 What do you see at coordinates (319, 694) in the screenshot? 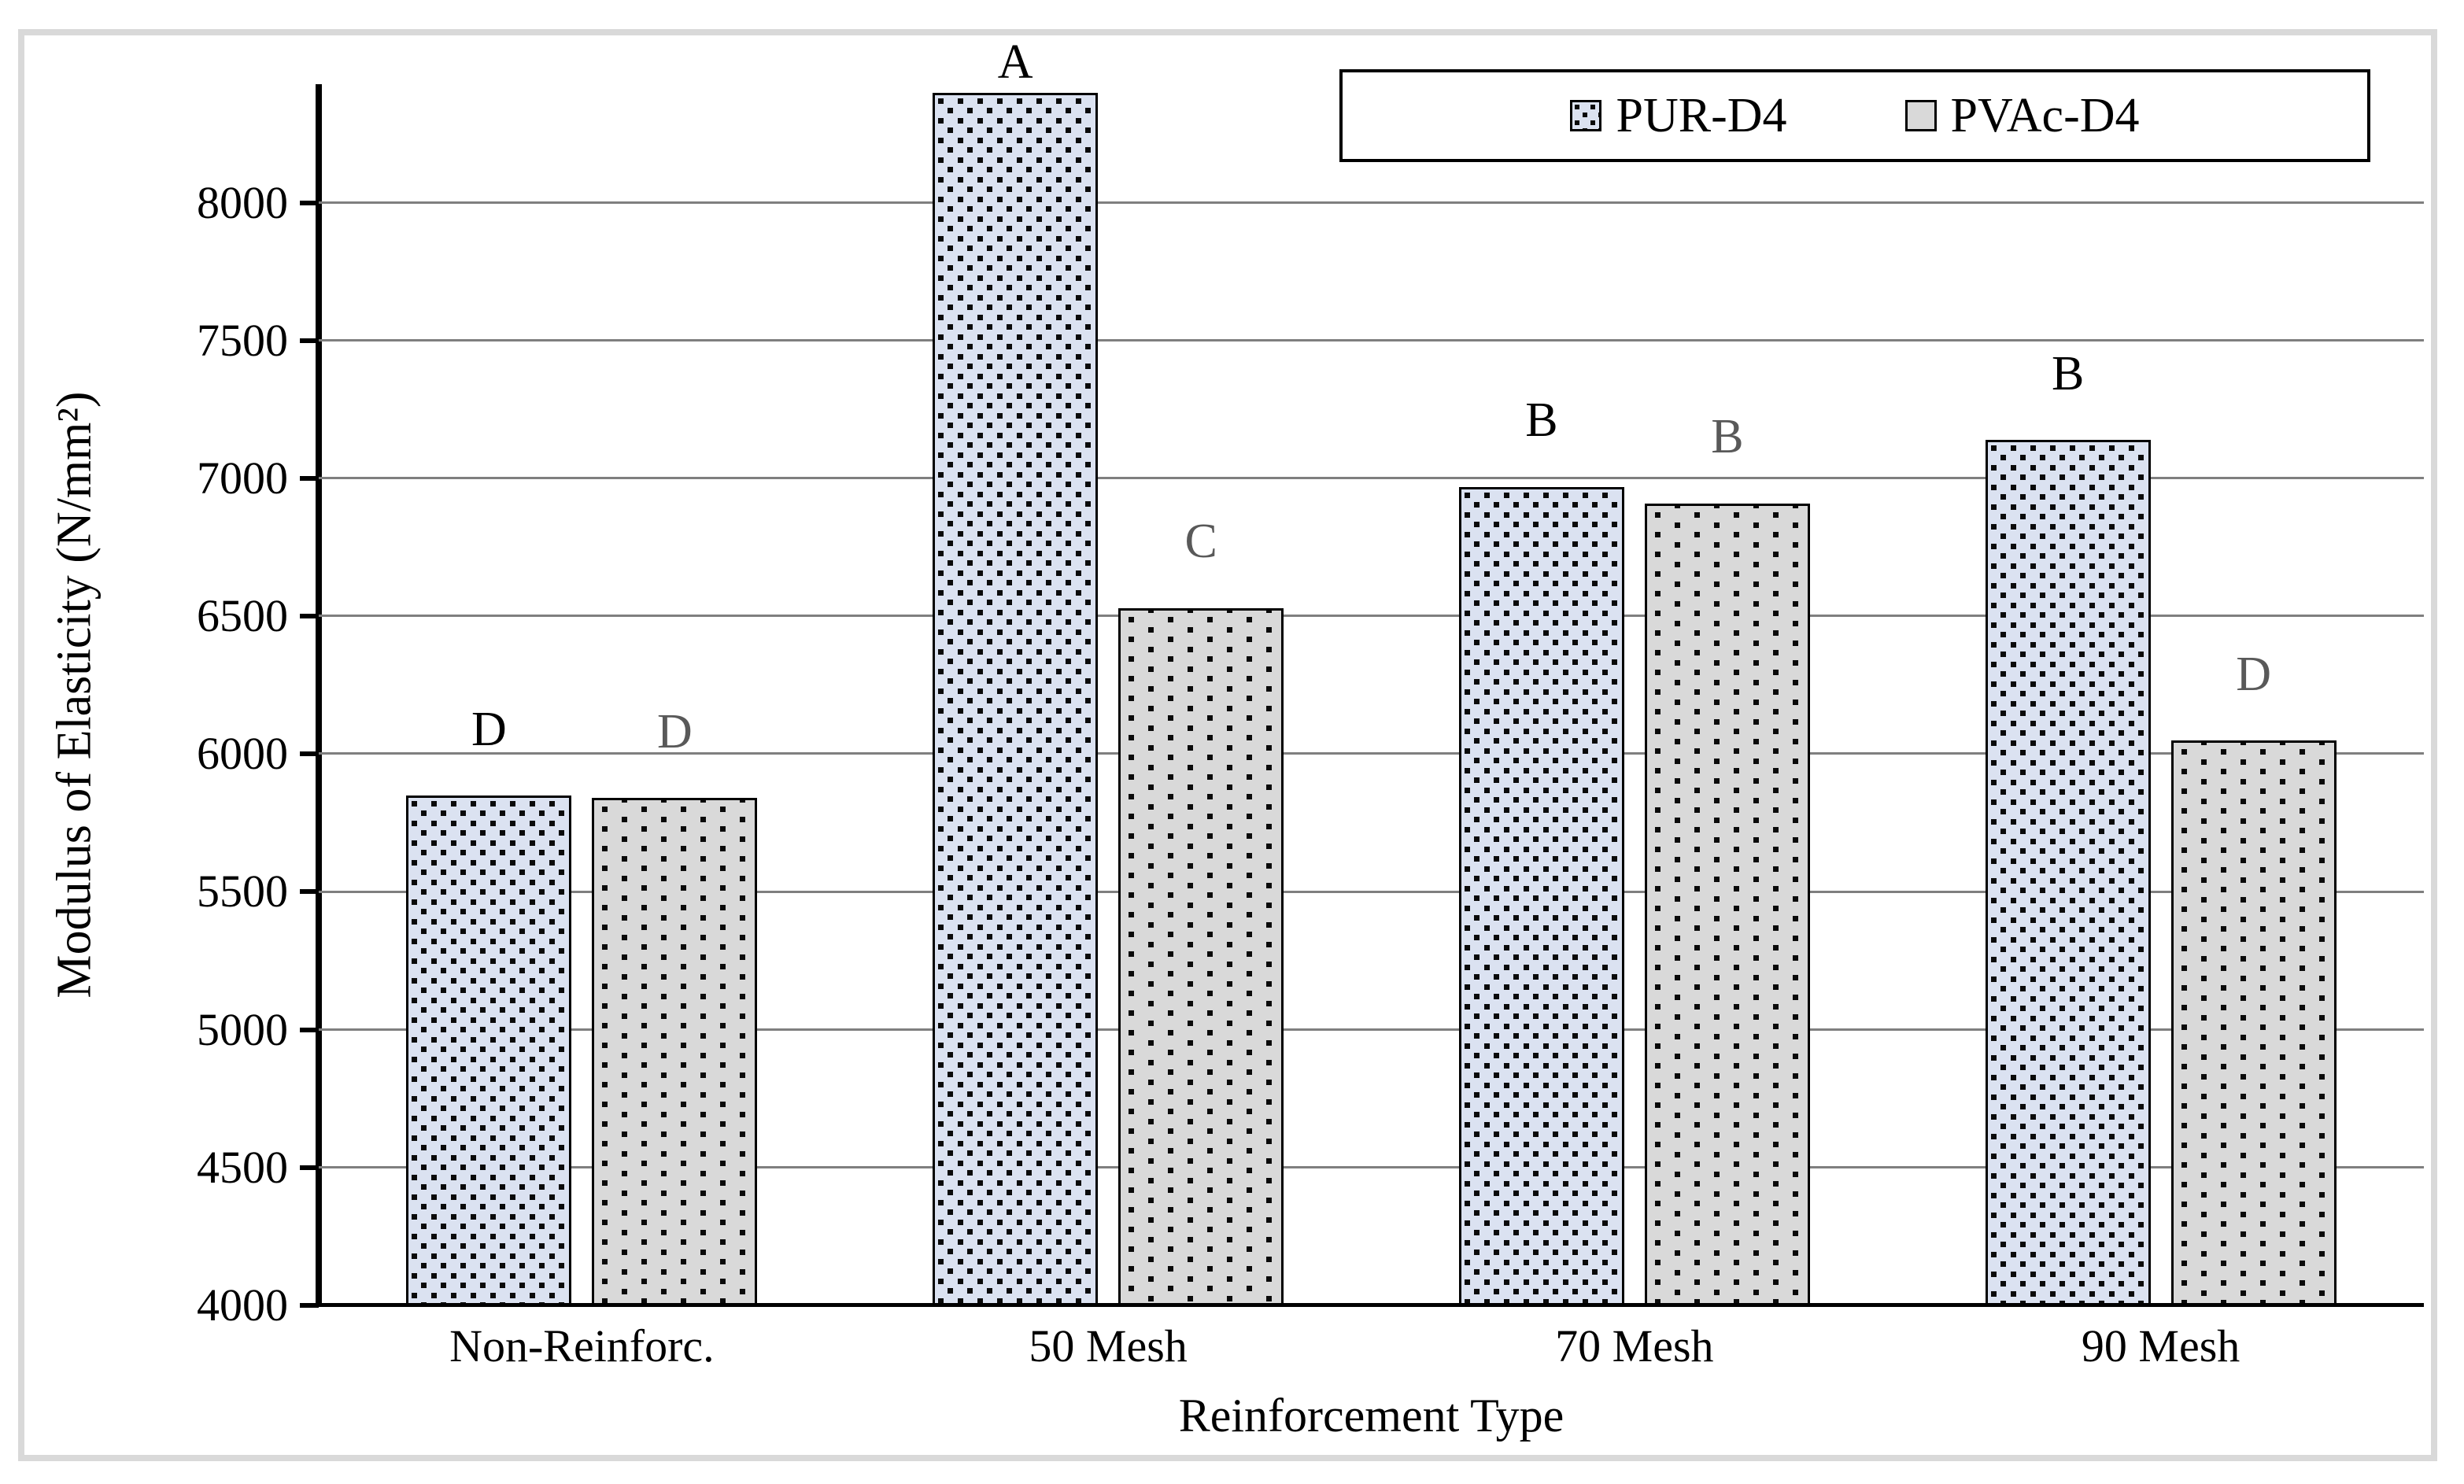
I see `y-axis-line` at bounding box center [319, 694].